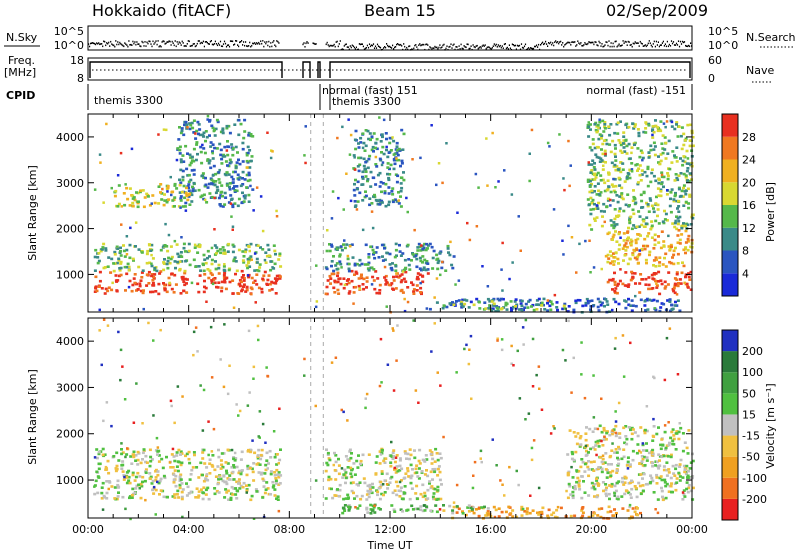 Image resolution: width=800 pixels, height=558 pixels. What do you see at coordinates (32, 213) in the screenshot?
I see `power-ylabel: Slant Range [km]` at bounding box center [32, 213].